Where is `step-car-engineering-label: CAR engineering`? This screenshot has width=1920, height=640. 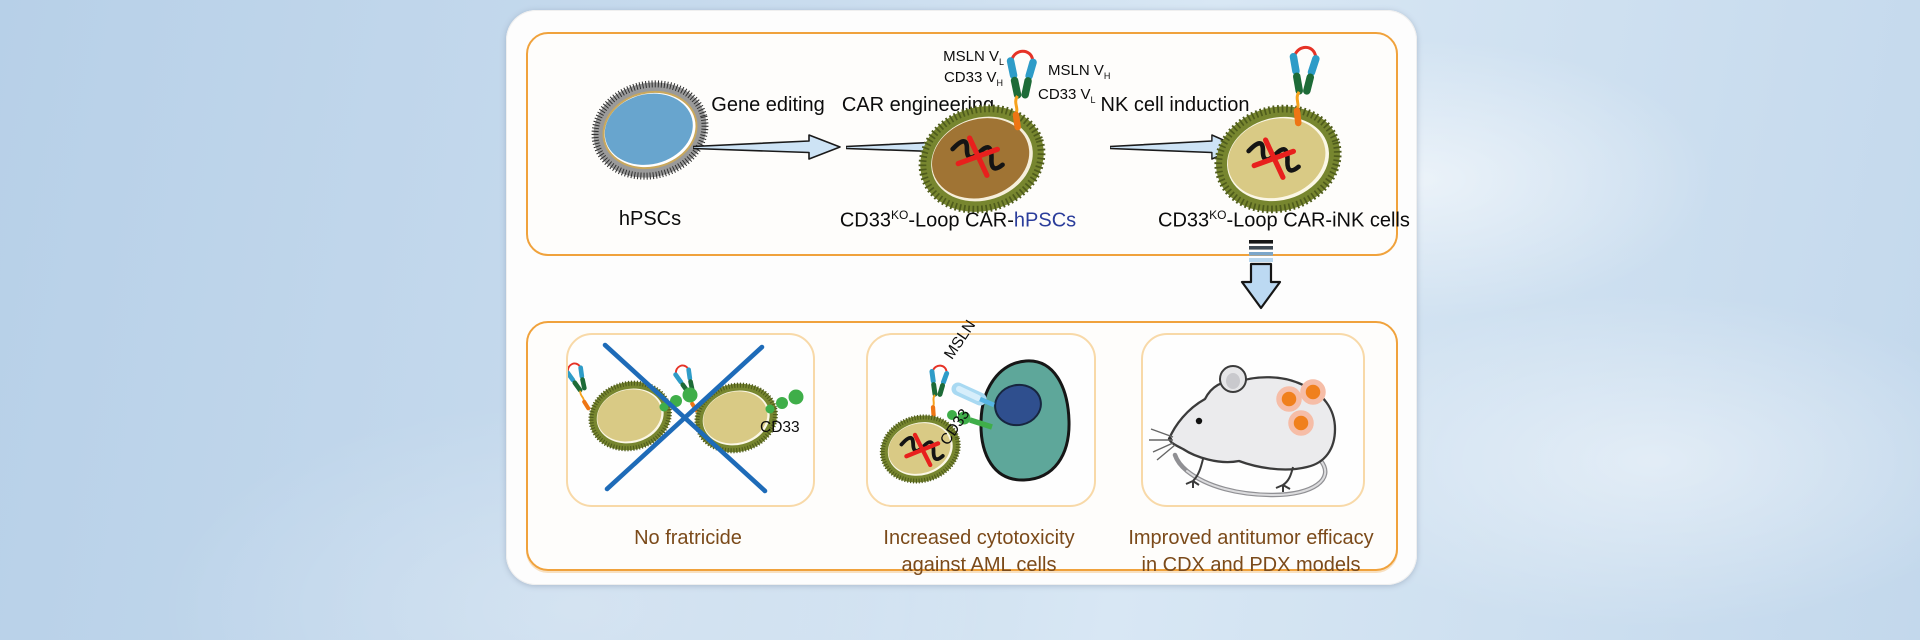
step-car-engineering-label: CAR engineering is located at coordinates (918, 105).